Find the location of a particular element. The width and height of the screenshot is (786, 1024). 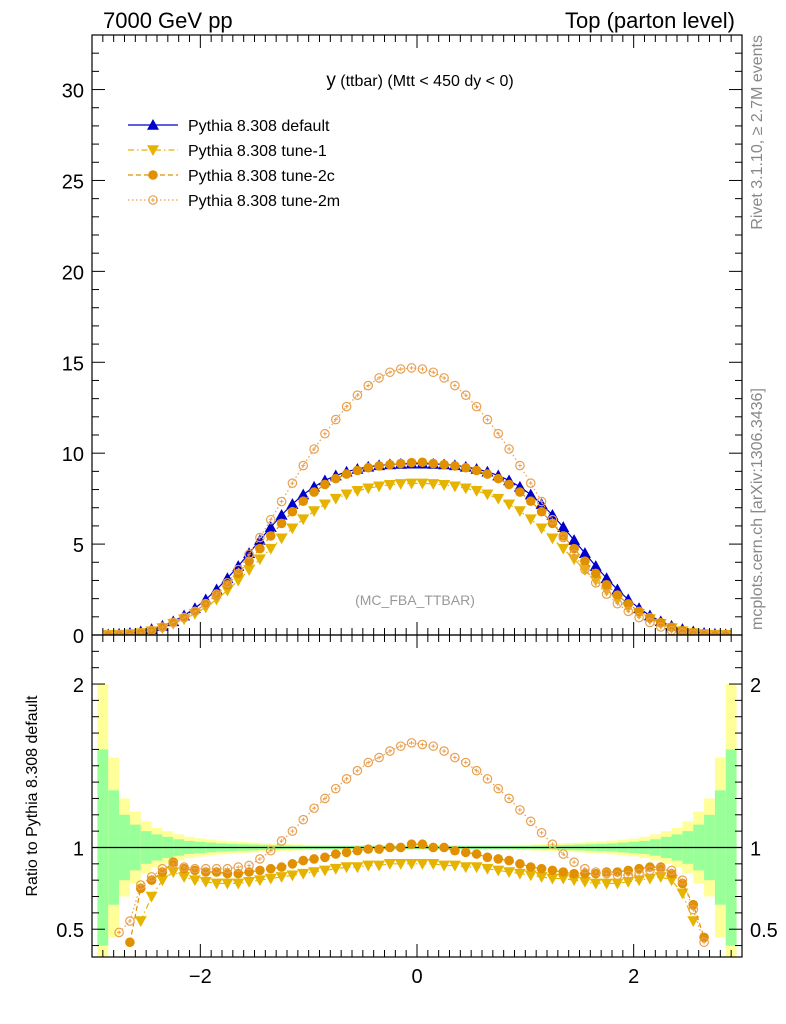

plot-title: y (ttbar) (Mtt < 450 dy < 0) is located at coordinates (419, 80).